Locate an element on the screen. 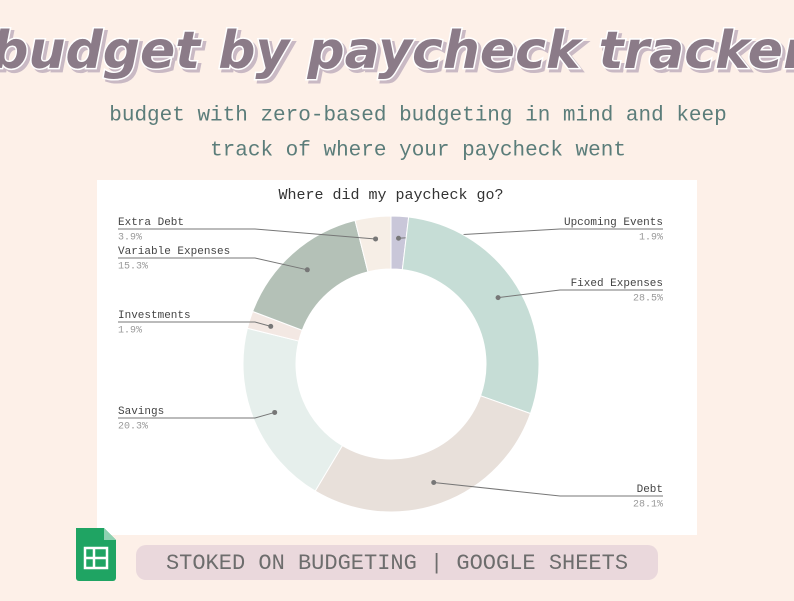 The image size is (794, 601). slice-label: Upcoming Events is located at coordinates (613, 223).